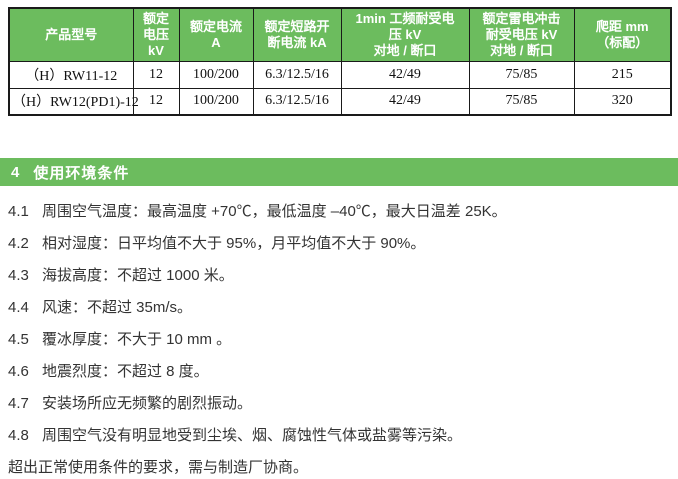 The height and width of the screenshot is (479, 678). Describe the element at coordinates (156, 34) in the screenshot. I see `col-header-rated-voltage: 额定 电压 kV` at that location.